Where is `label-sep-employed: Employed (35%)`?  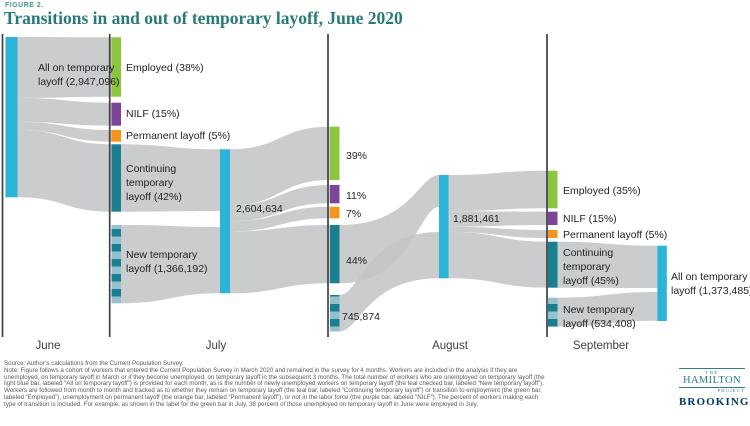
label-sep-employed: Employed (35%) is located at coordinates (602, 191).